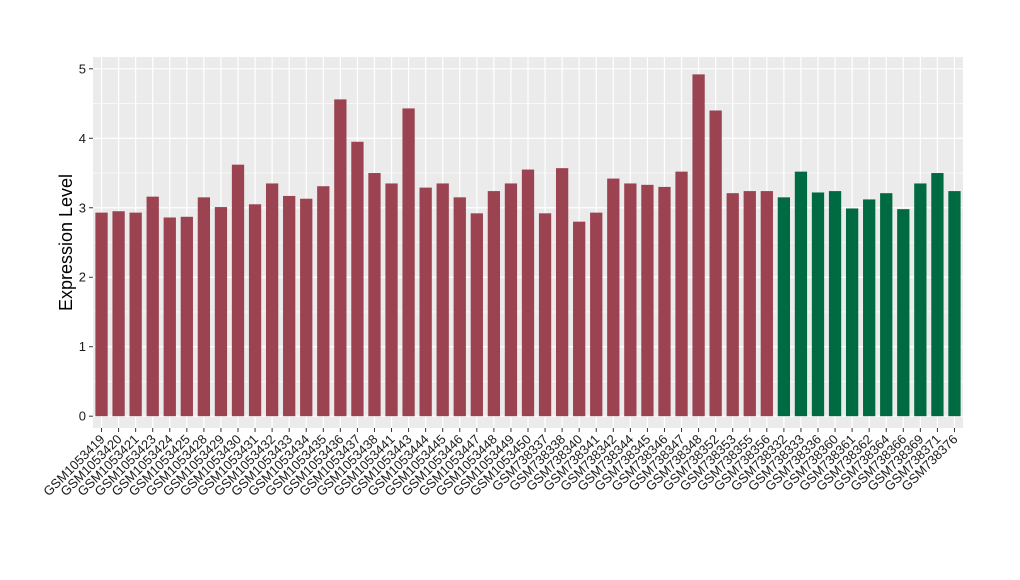 This screenshot has width=1020, height=580. I want to click on bar-GSM738344, so click(630, 300).